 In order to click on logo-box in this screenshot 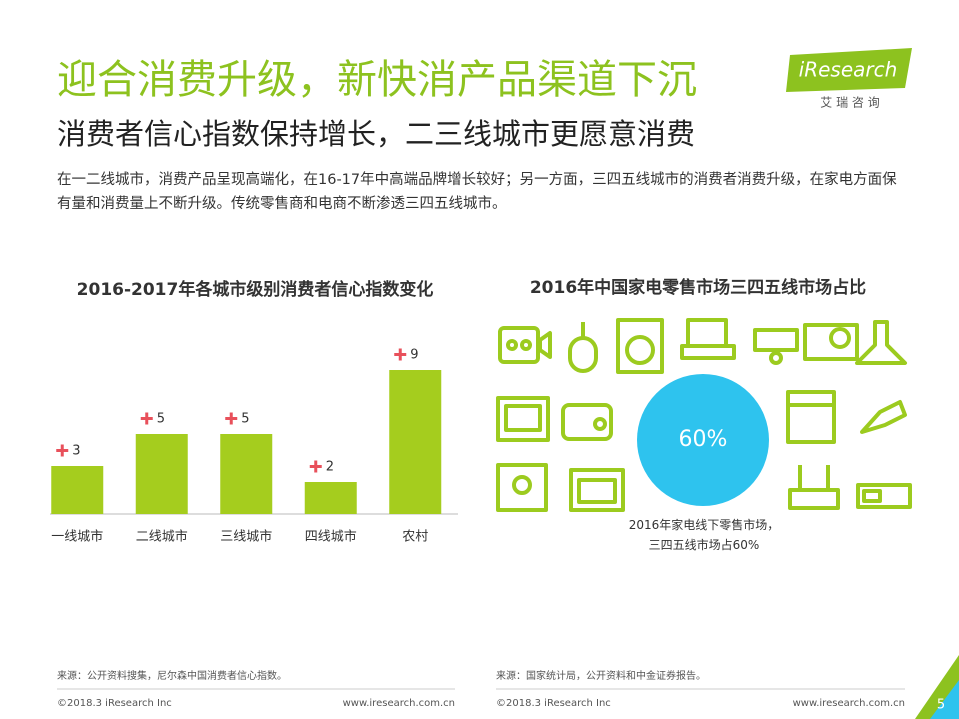, I will do `click(849, 70)`.